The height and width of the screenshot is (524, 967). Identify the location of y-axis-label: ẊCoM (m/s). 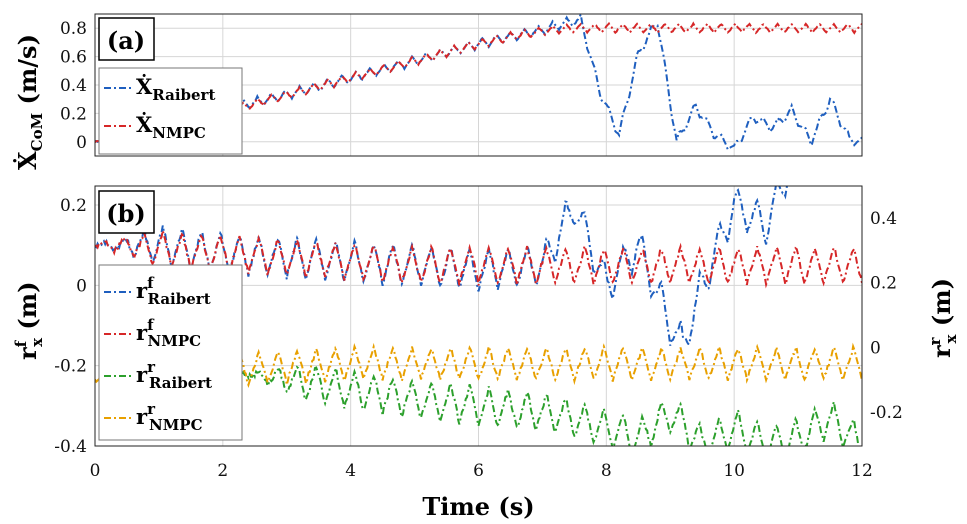
(29, 102).